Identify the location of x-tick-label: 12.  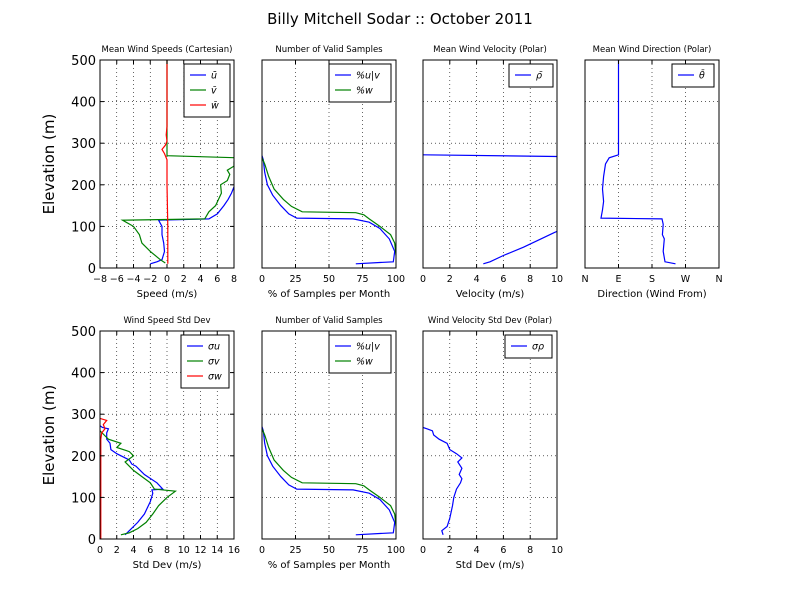
(200, 550).